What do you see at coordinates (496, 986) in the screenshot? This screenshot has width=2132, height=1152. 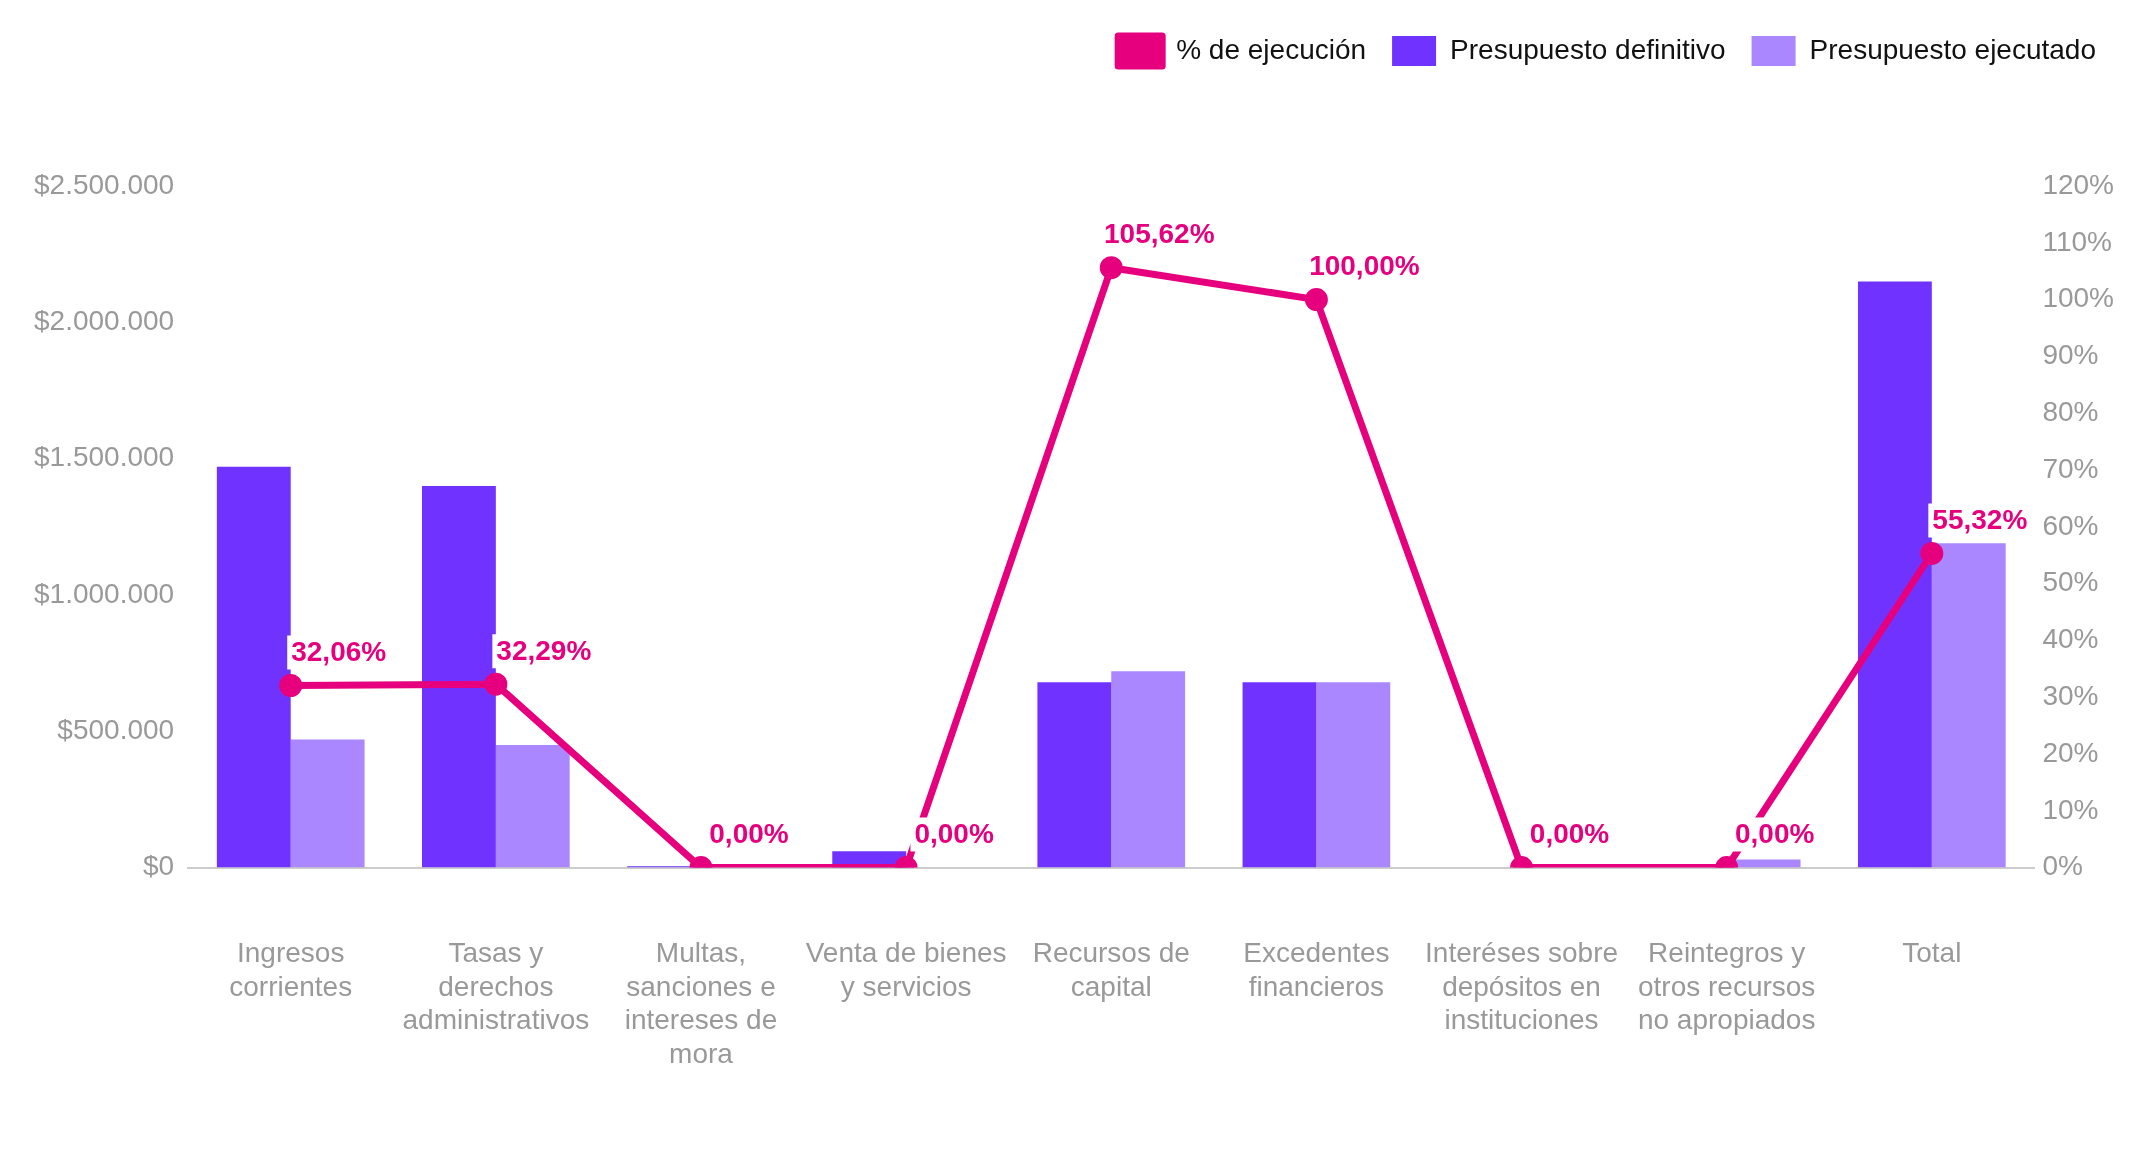 I see `x-tick-label: Tasas y derechos administrativos` at bounding box center [496, 986].